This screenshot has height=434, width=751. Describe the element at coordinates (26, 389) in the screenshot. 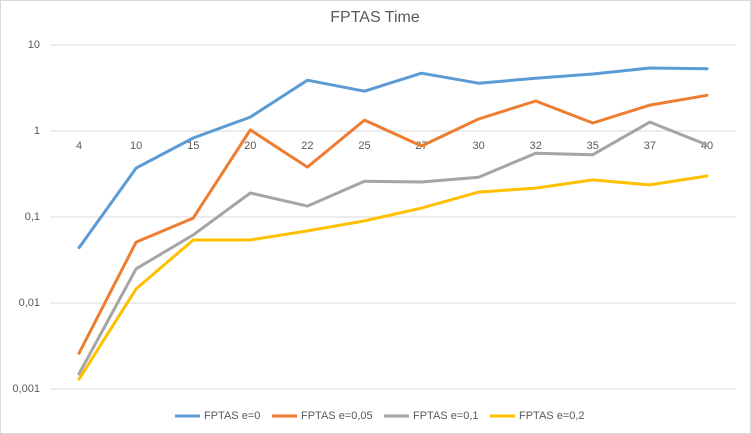

I see `y-tick-label: 0,001` at that location.